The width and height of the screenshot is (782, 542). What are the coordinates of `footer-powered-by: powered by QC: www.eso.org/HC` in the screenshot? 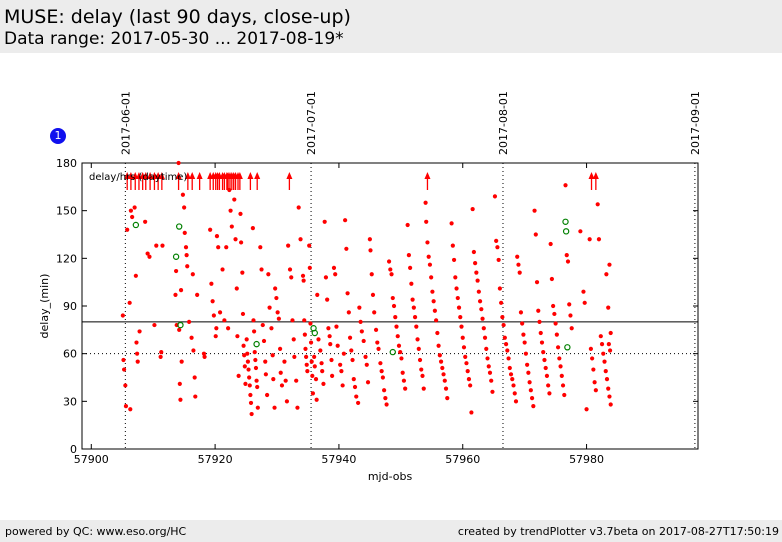 It's located at (96, 531).